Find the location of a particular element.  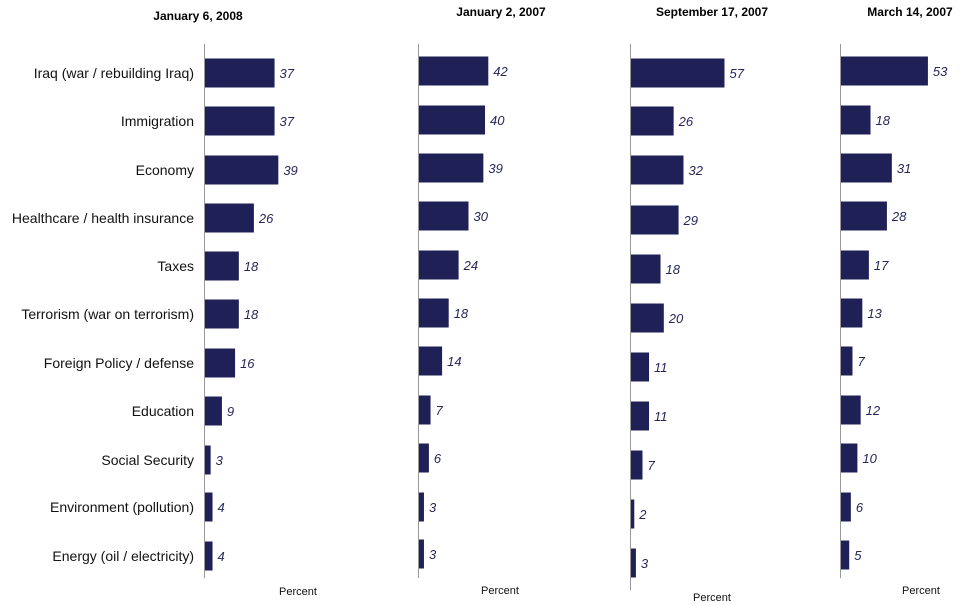

category-label: Immigration is located at coordinates (157, 121).